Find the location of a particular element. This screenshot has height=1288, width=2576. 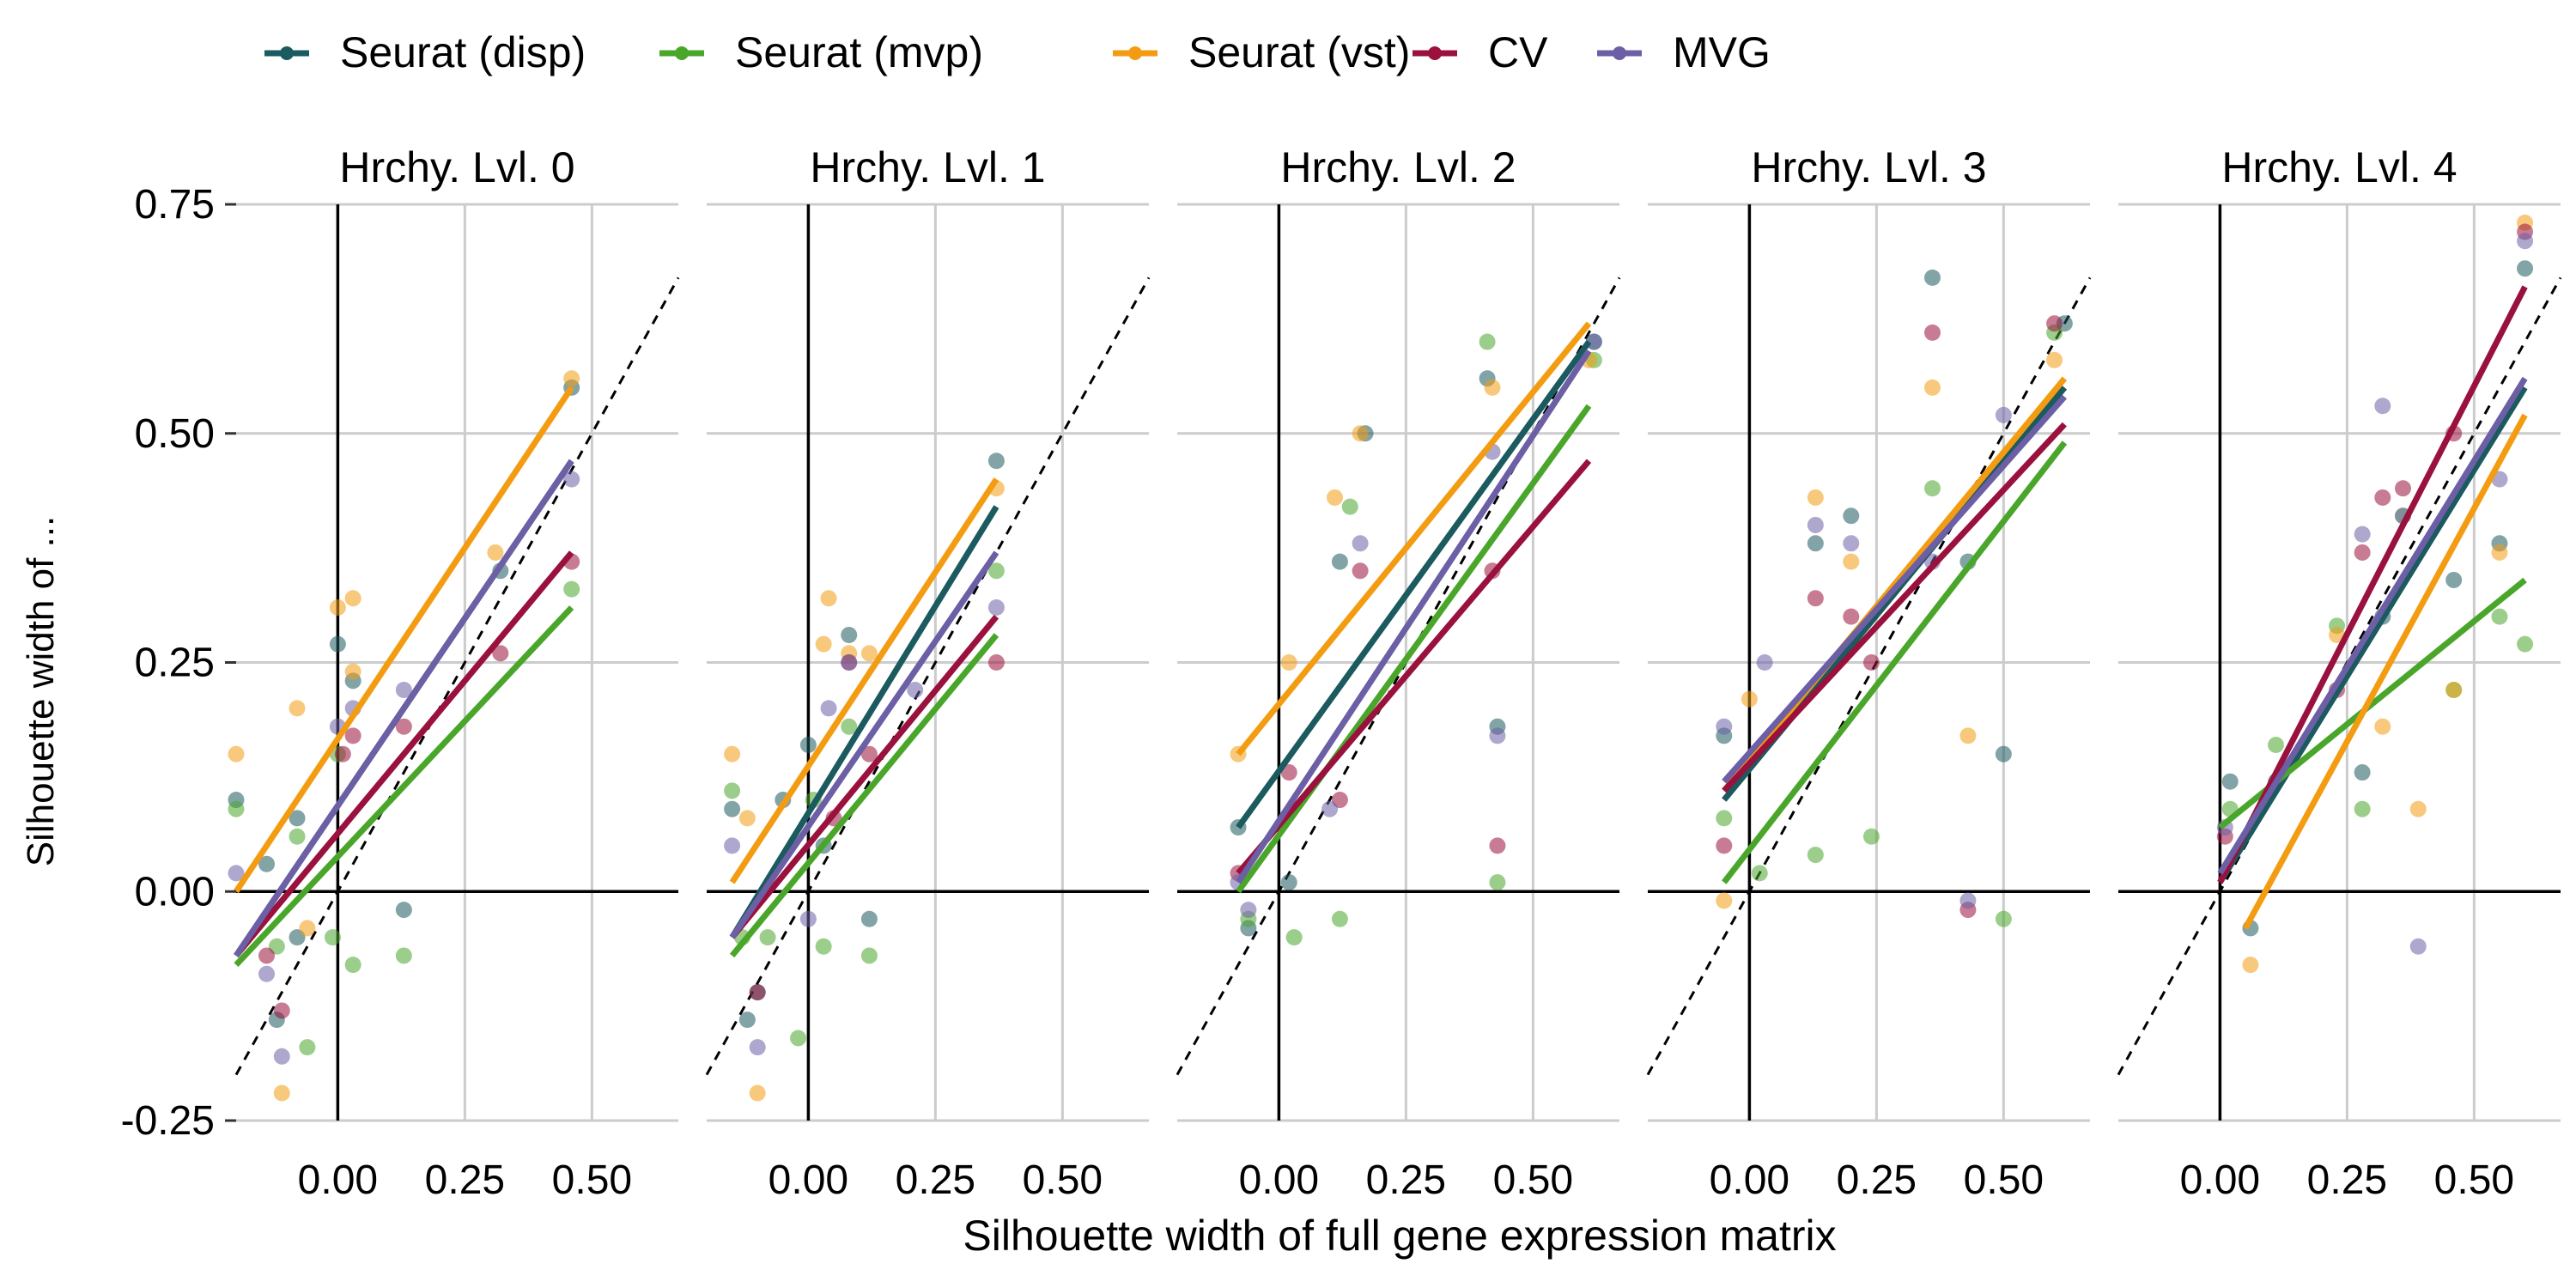

y-tick-label: 0.25 is located at coordinates (175, 663).